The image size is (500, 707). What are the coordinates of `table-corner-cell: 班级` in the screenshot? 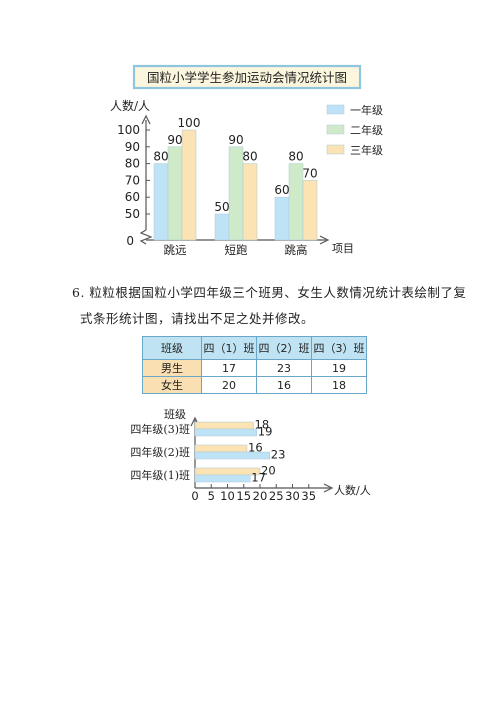 It's located at (172, 348).